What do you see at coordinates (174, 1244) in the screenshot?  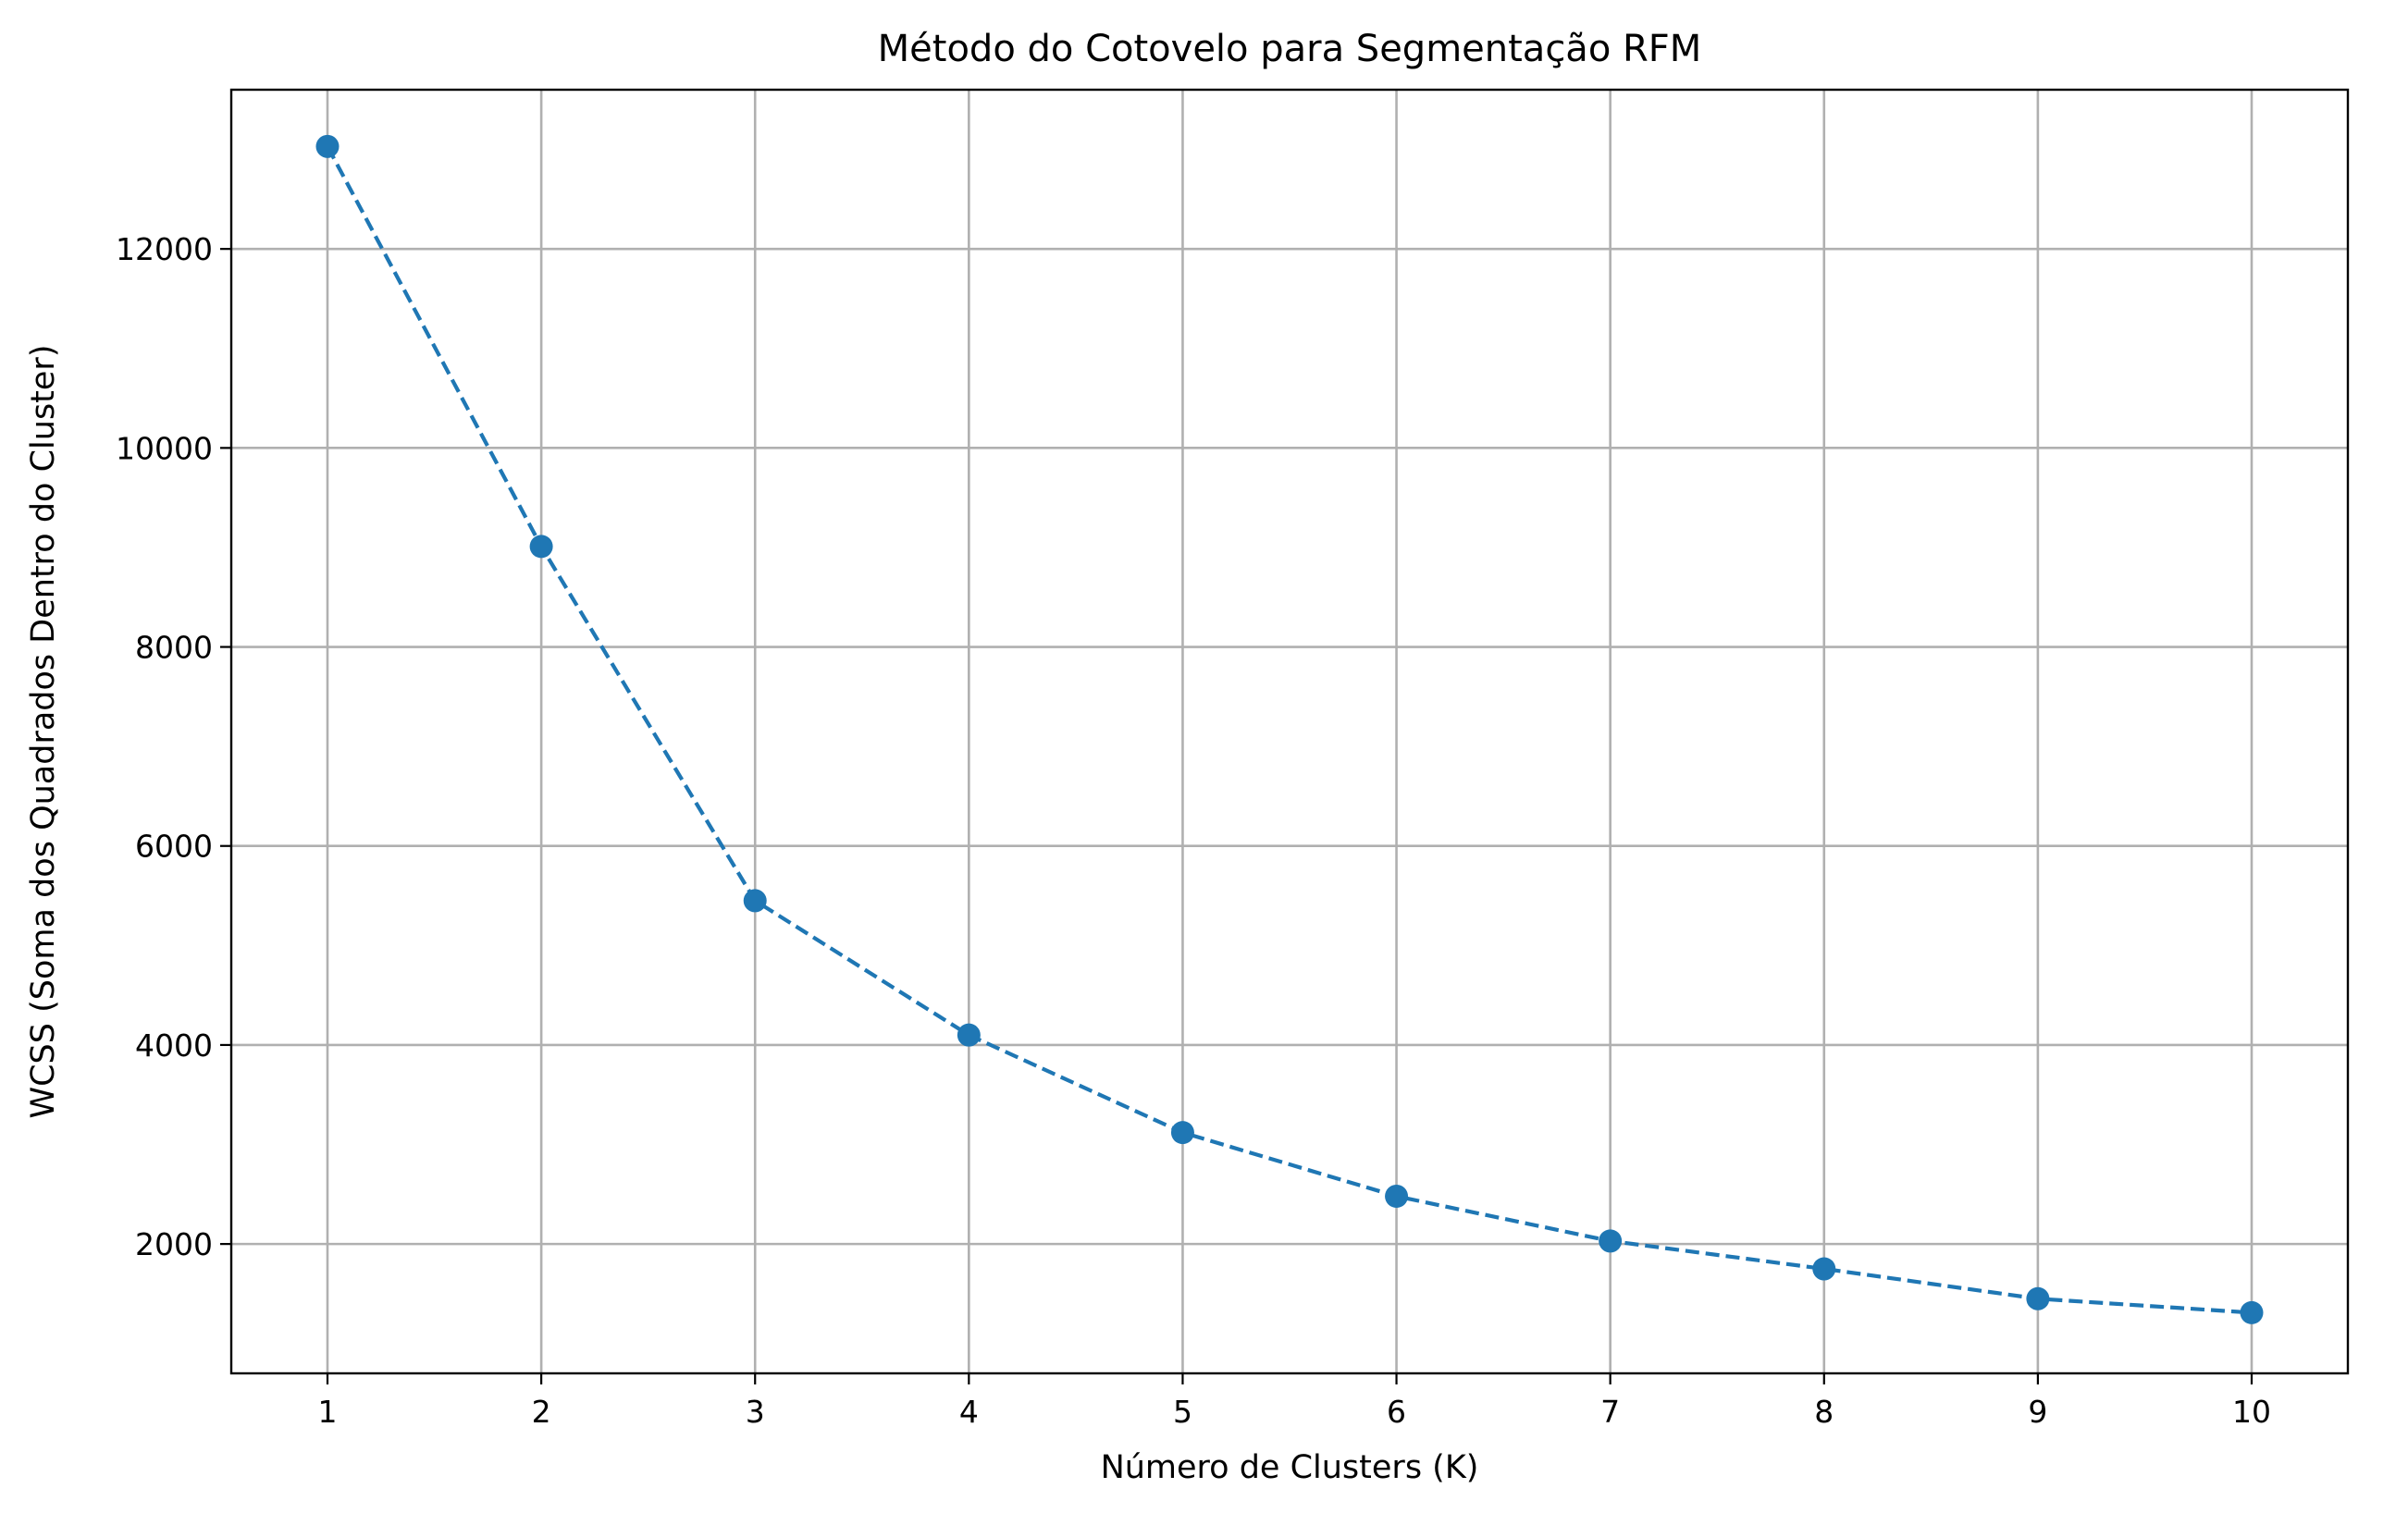 I see `y-tick-label: 2000` at bounding box center [174, 1244].